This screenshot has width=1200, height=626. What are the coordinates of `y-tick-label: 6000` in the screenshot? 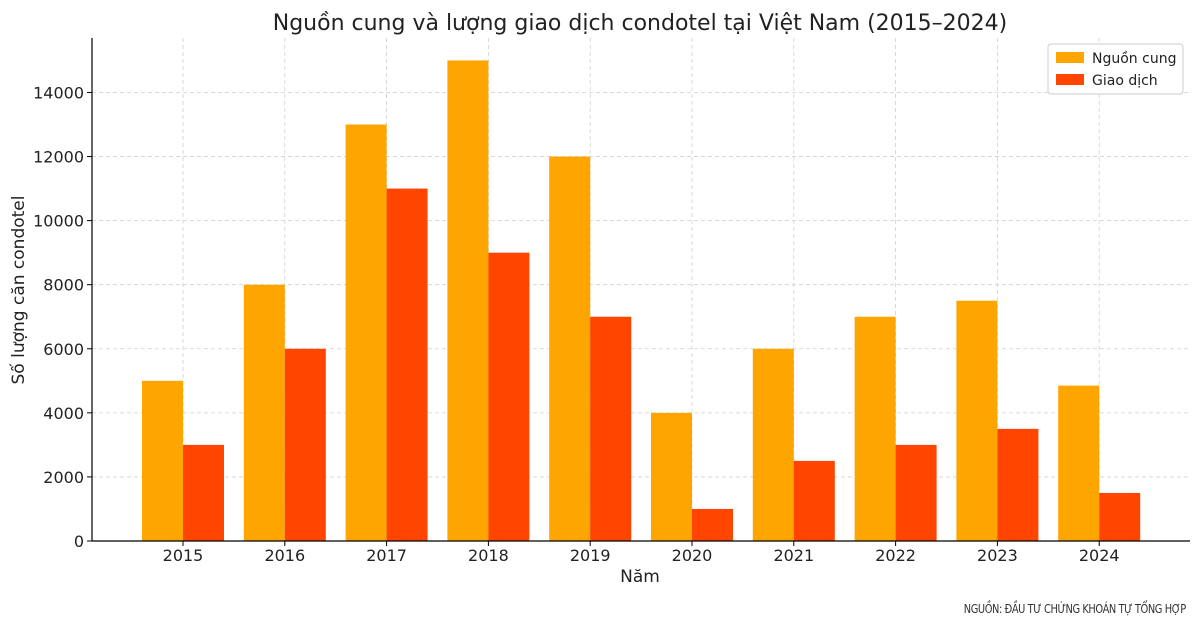 It's located at (63, 349).